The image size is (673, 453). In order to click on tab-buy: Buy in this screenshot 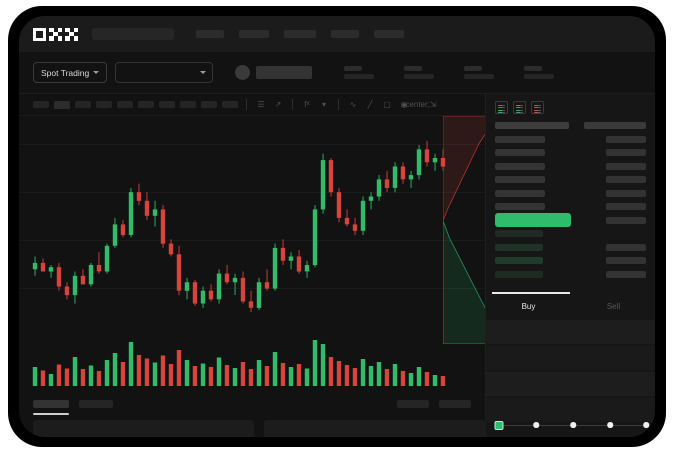, I will do `click(528, 306)`.